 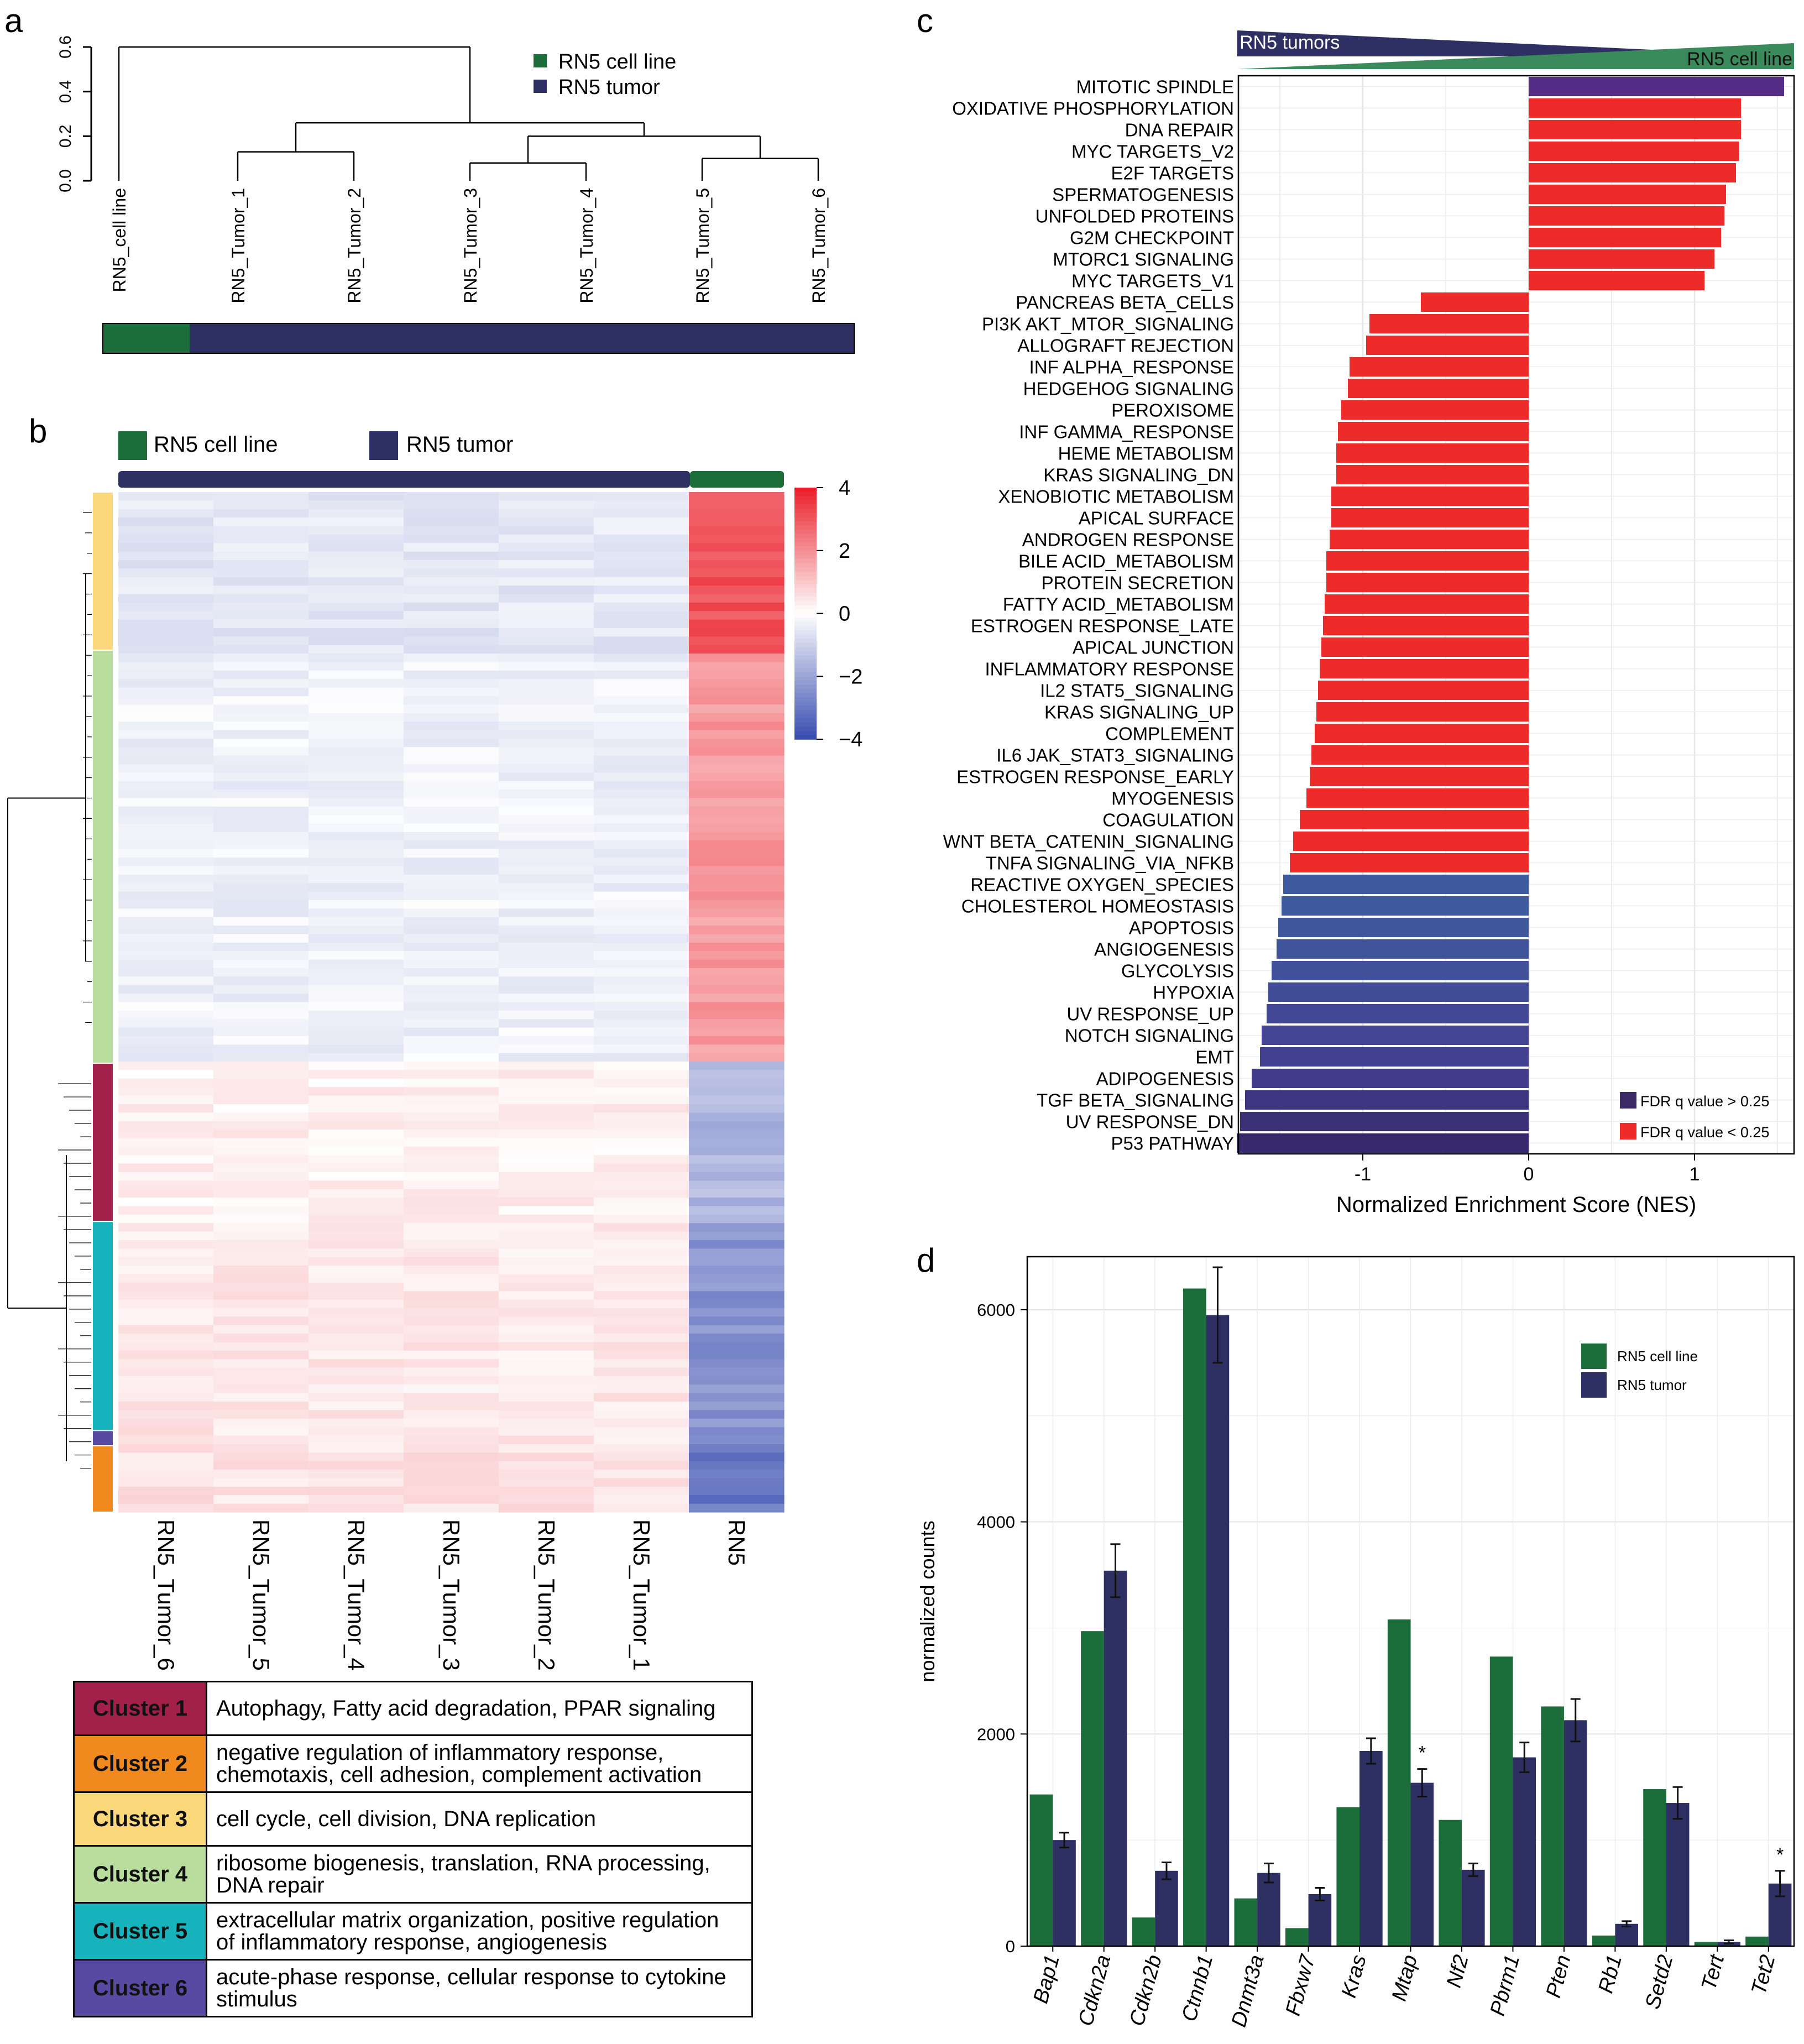 I want to click on pathway-label: PI3K AKT_MTOR_SIGNALING, so click(x=1108, y=324).